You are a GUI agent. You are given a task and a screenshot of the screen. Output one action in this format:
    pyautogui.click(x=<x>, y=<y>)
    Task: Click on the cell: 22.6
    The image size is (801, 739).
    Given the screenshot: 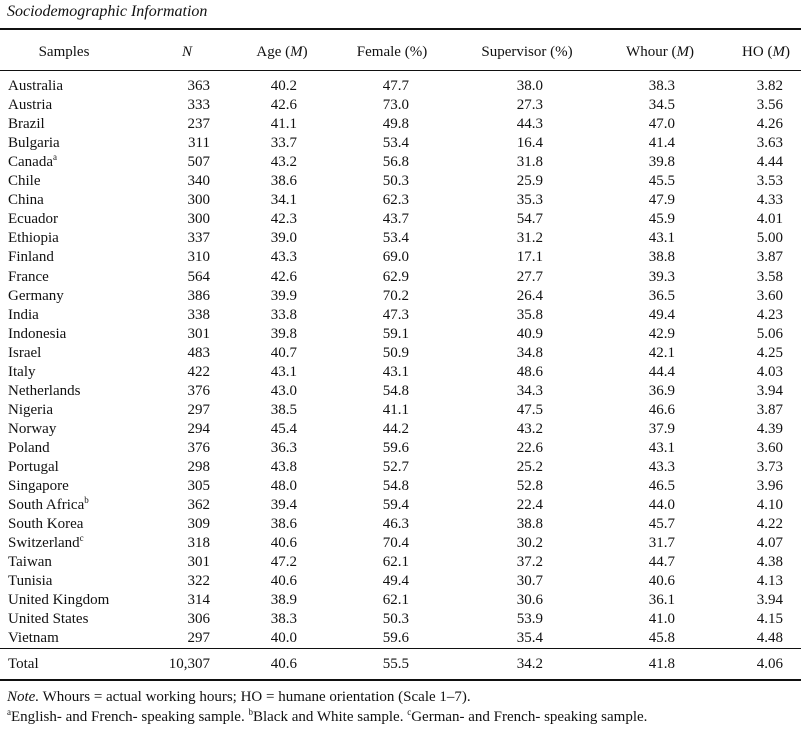 What is the action you would take?
    pyautogui.click(x=529, y=447)
    